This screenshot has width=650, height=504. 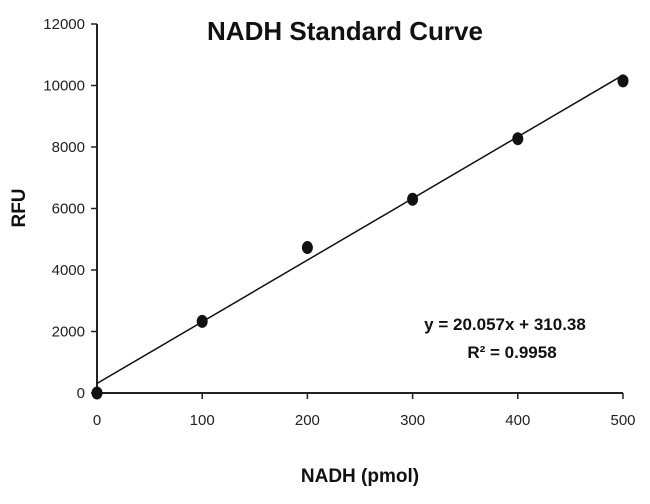 I want to click on y-tick-label: 0, so click(x=81, y=393).